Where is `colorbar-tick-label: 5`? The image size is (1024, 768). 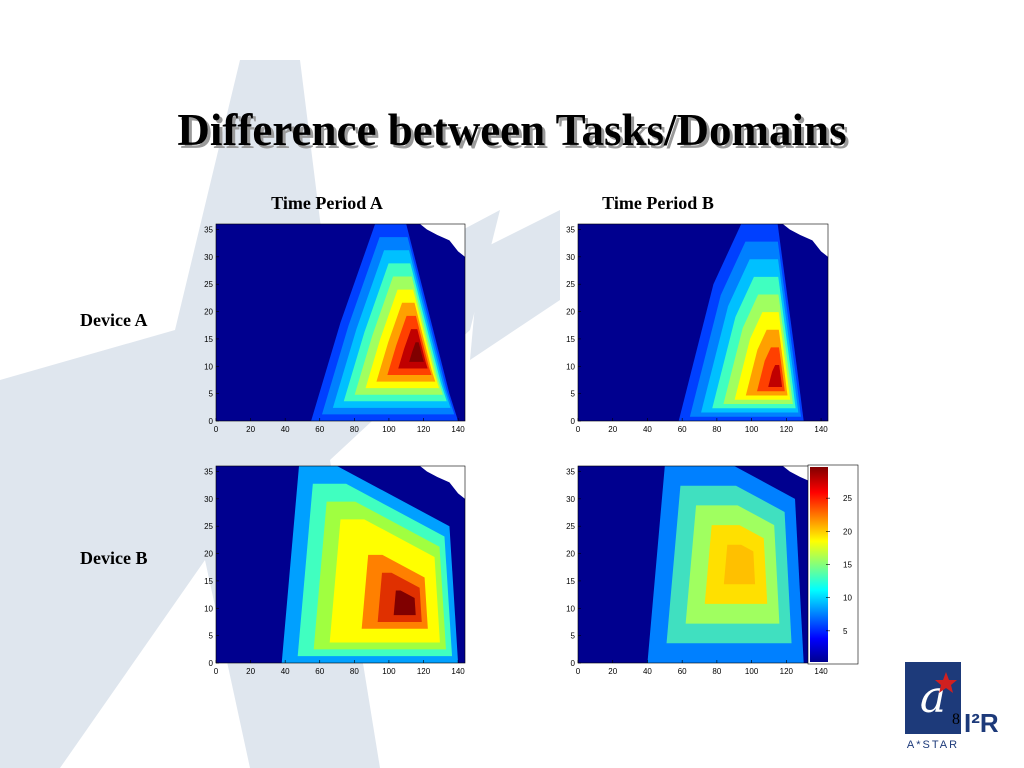
colorbar-tick-label: 5 is located at coordinates (845, 631).